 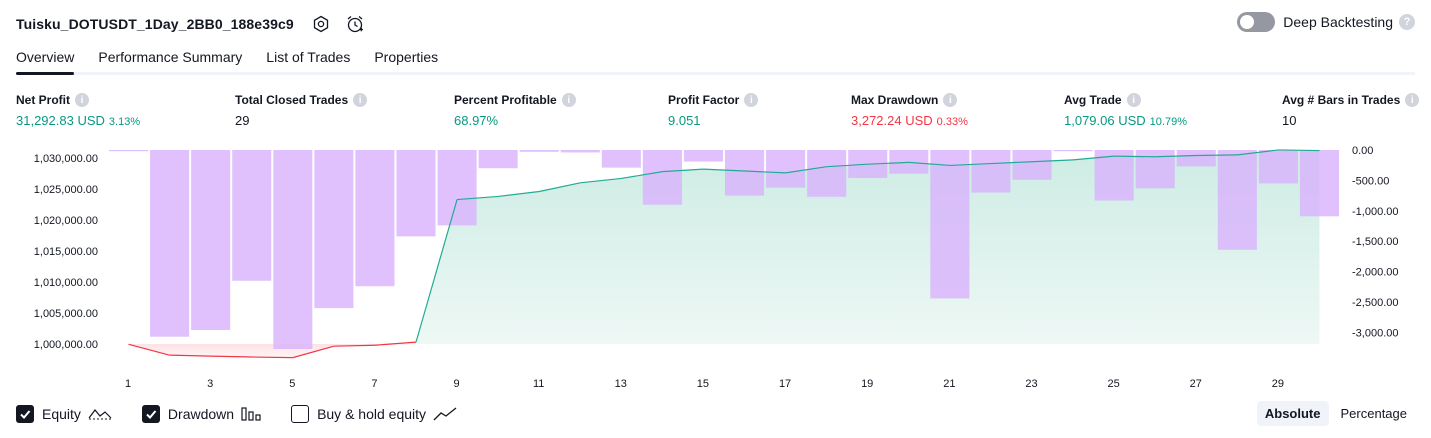 What do you see at coordinates (1289, 120) in the screenshot?
I see `avg-bars-value: 10` at bounding box center [1289, 120].